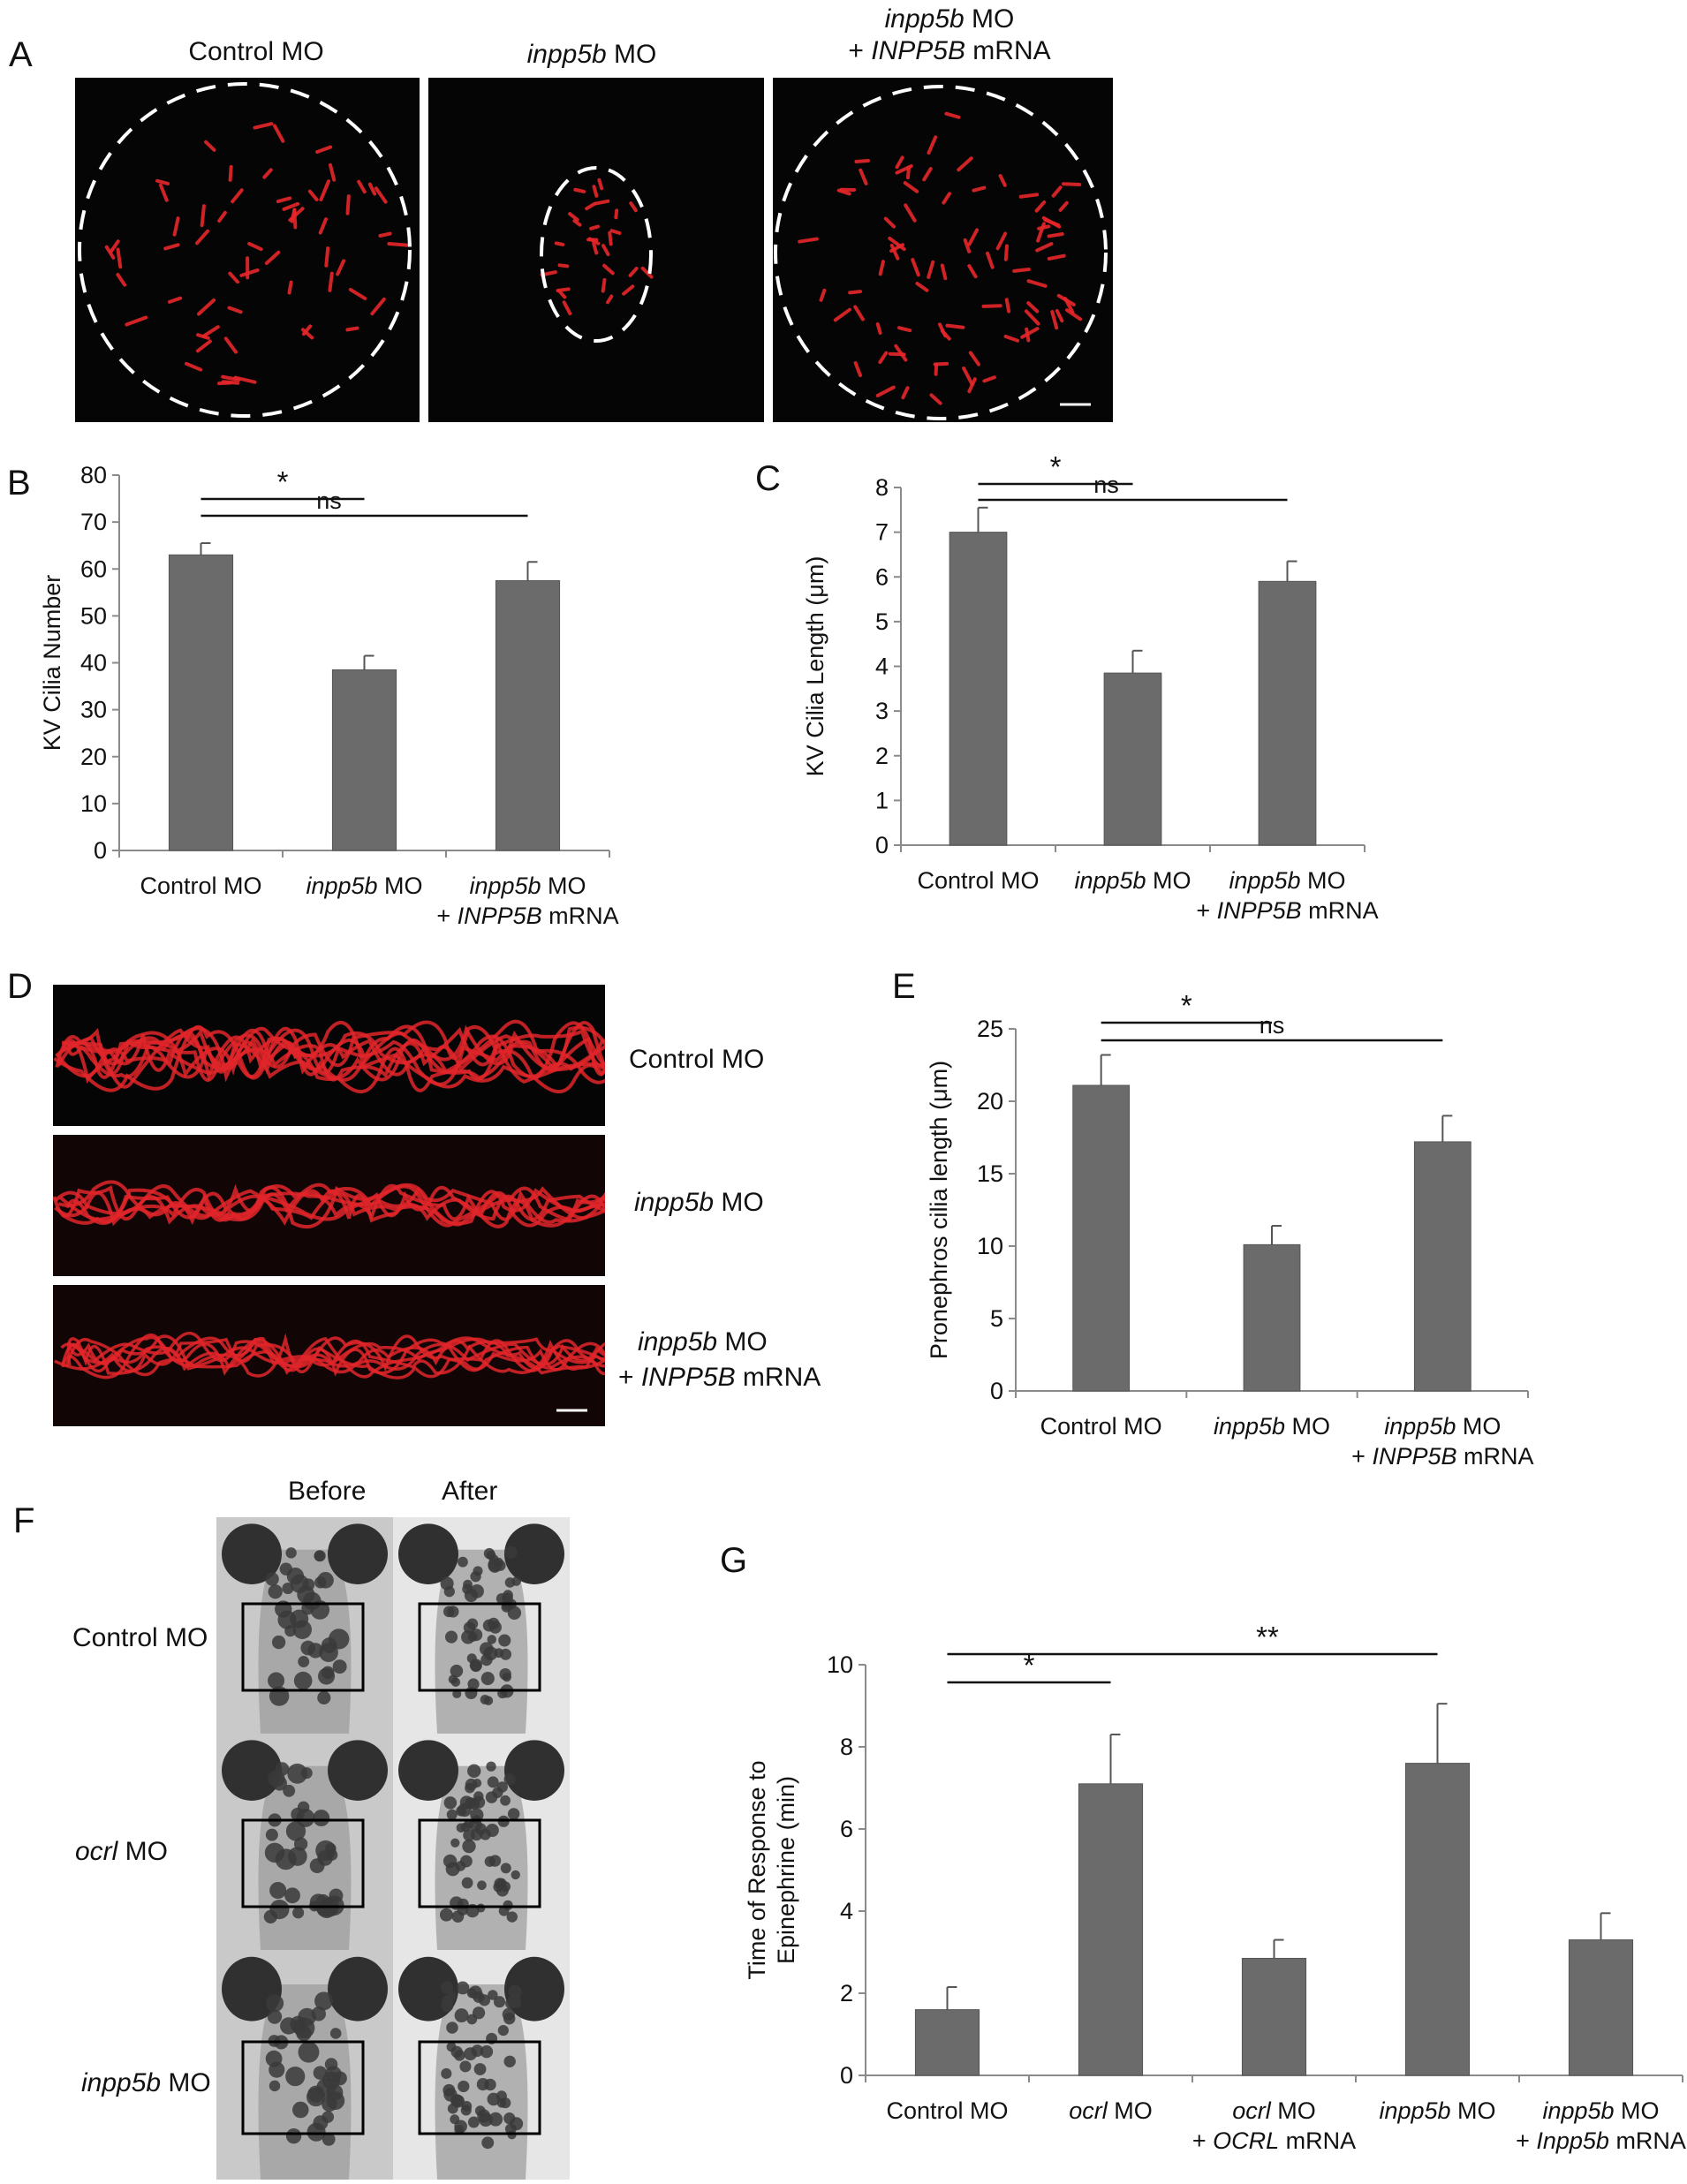  I want to click on panel-f-image-inpp5b-after, so click(481, 2065).